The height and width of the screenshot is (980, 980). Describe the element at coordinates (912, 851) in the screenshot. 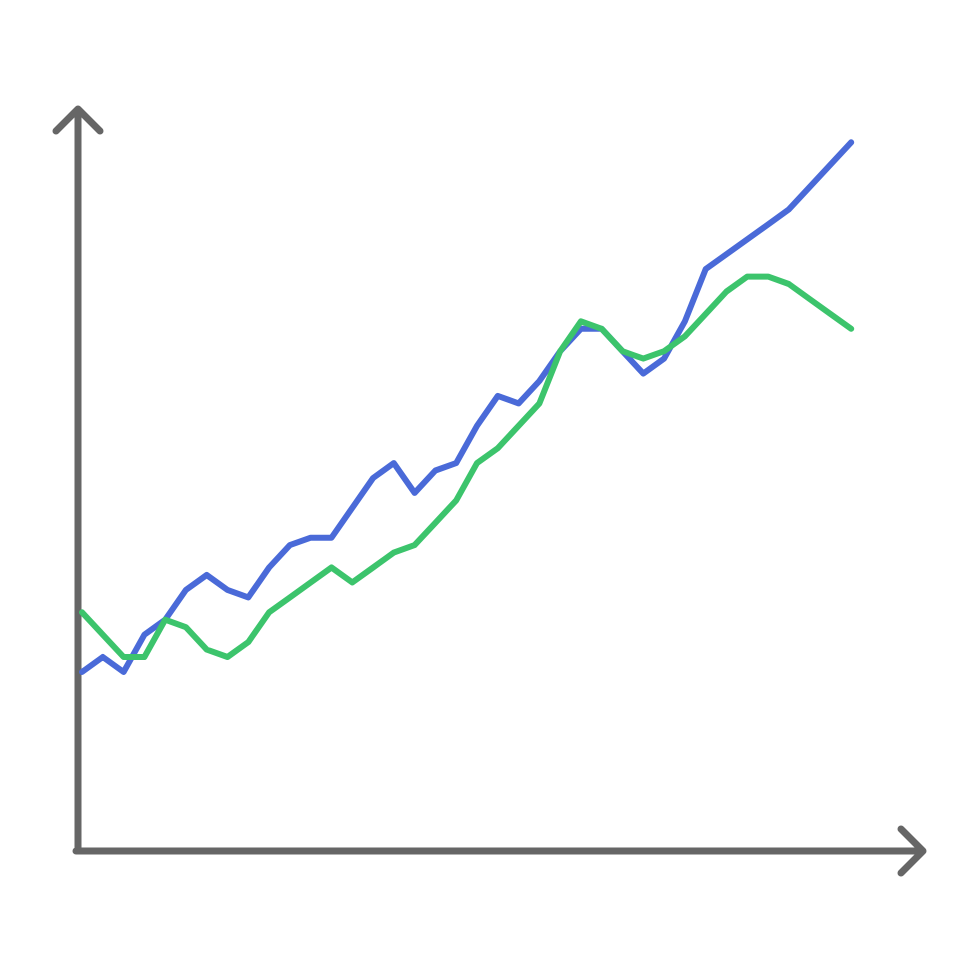

I see `x-axis-arrowhead` at that location.